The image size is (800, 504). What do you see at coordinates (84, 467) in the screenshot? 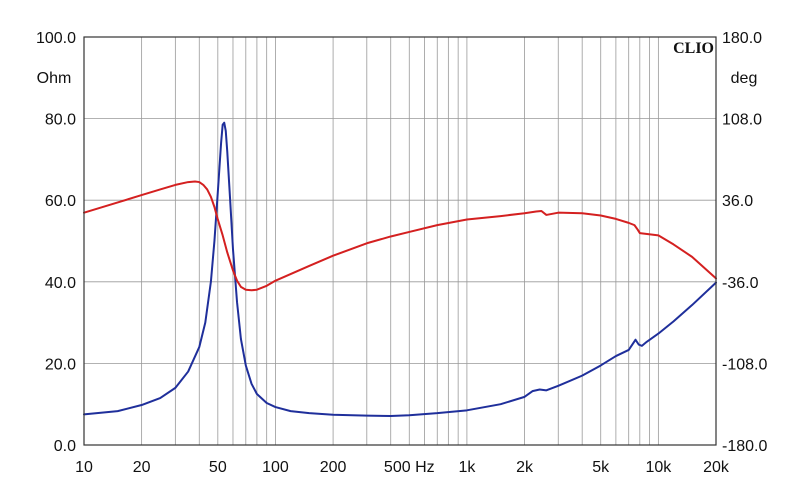
I see `x-tick-label: 10` at bounding box center [84, 467].